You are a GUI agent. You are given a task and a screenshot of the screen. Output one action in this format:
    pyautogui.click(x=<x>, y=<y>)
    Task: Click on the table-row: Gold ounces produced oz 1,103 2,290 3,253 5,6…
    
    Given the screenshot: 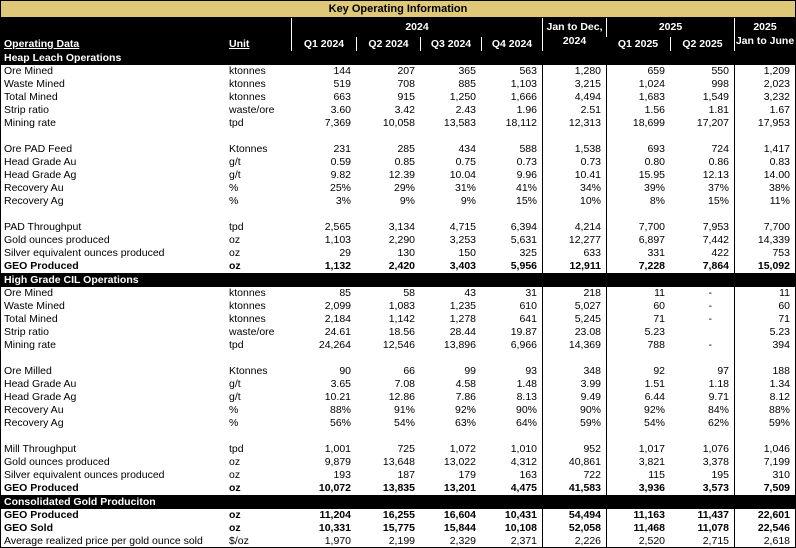 What is the action you would take?
    pyautogui.click(x=398, y=240)
    